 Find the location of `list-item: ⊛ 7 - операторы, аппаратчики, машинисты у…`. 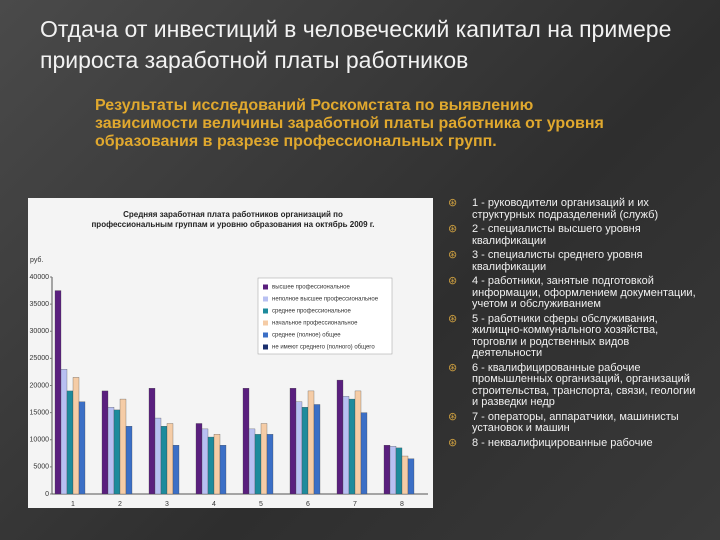

list-item: ⊛ 7 - операторы, аппаратчики, машинисты у… is located at coordinates (573, 422).